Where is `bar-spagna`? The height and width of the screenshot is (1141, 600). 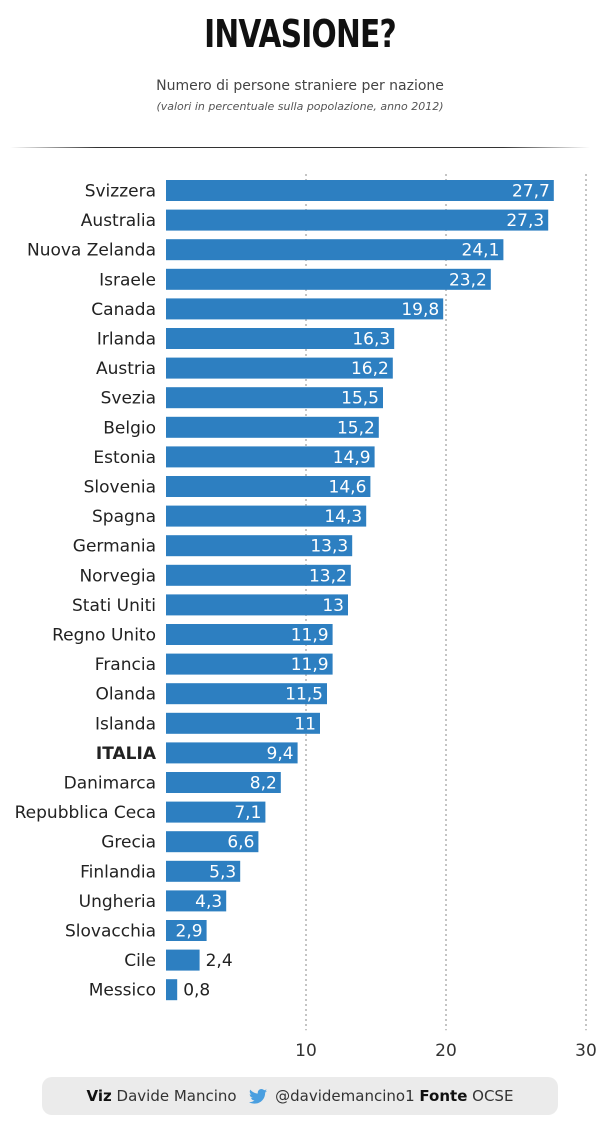
bar-spagna is located at coordinates (266, 516).